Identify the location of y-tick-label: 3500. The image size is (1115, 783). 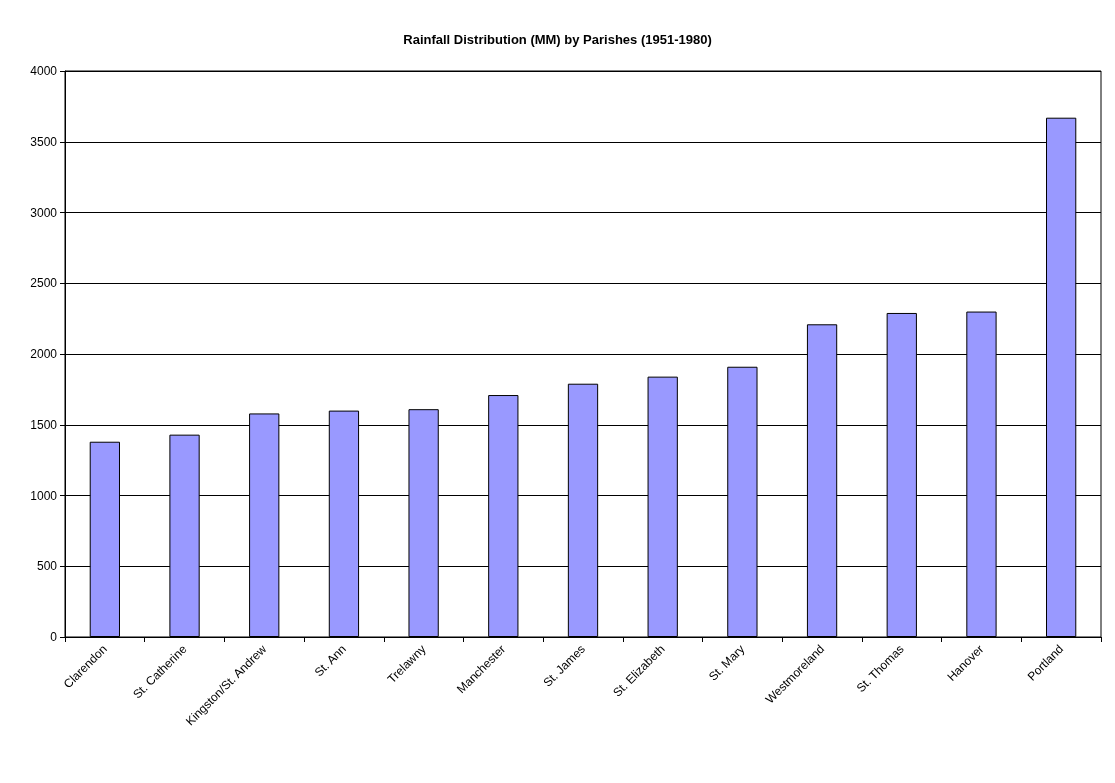
(44, 141).